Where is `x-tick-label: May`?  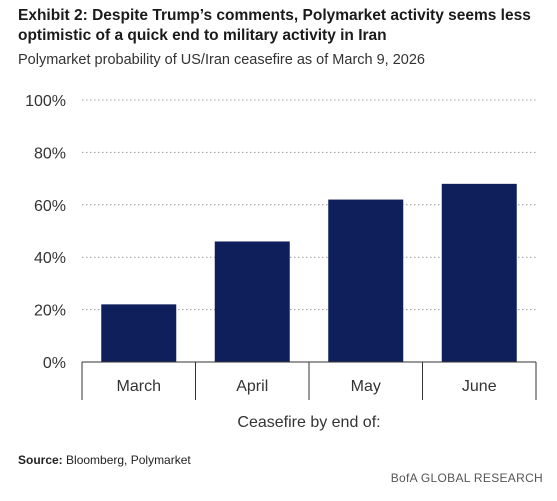 x-tick-label: May is located at coordinates (366, 386).